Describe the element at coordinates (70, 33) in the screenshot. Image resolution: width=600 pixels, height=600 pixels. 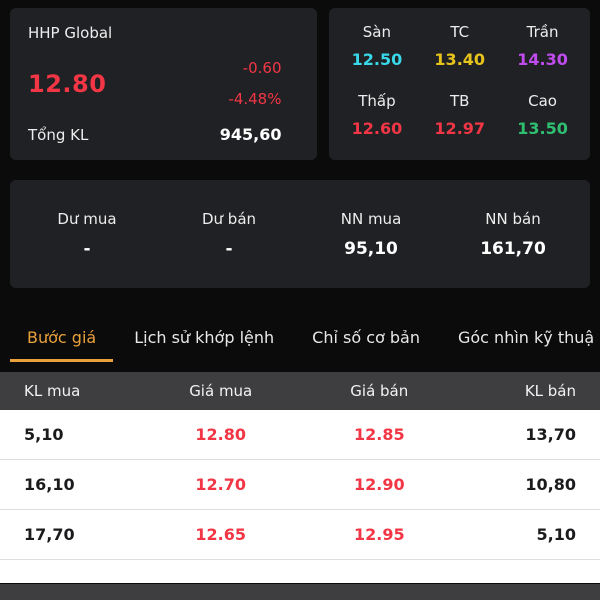
I see `symbol-name: HHP Global` at that location.